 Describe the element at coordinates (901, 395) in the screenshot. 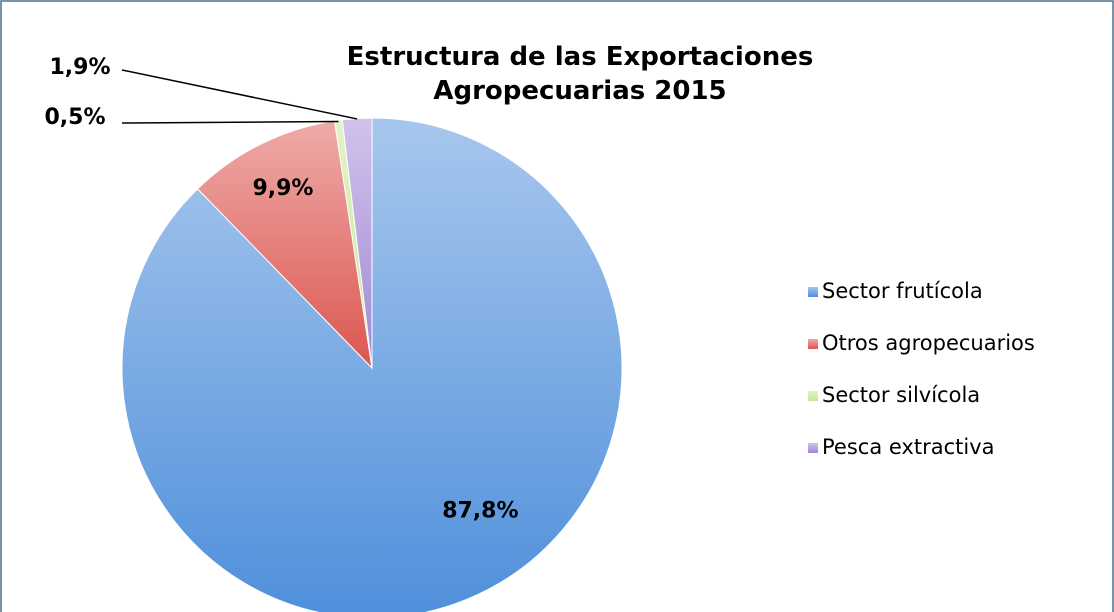

I see `legend-label: Sector silvícola` at that location.